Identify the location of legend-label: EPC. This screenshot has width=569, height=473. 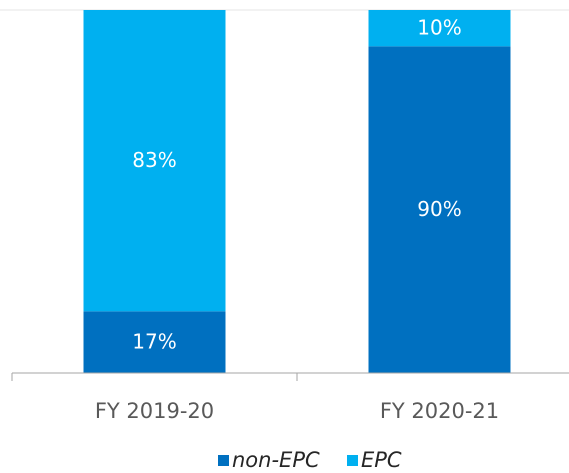
(381, 460).